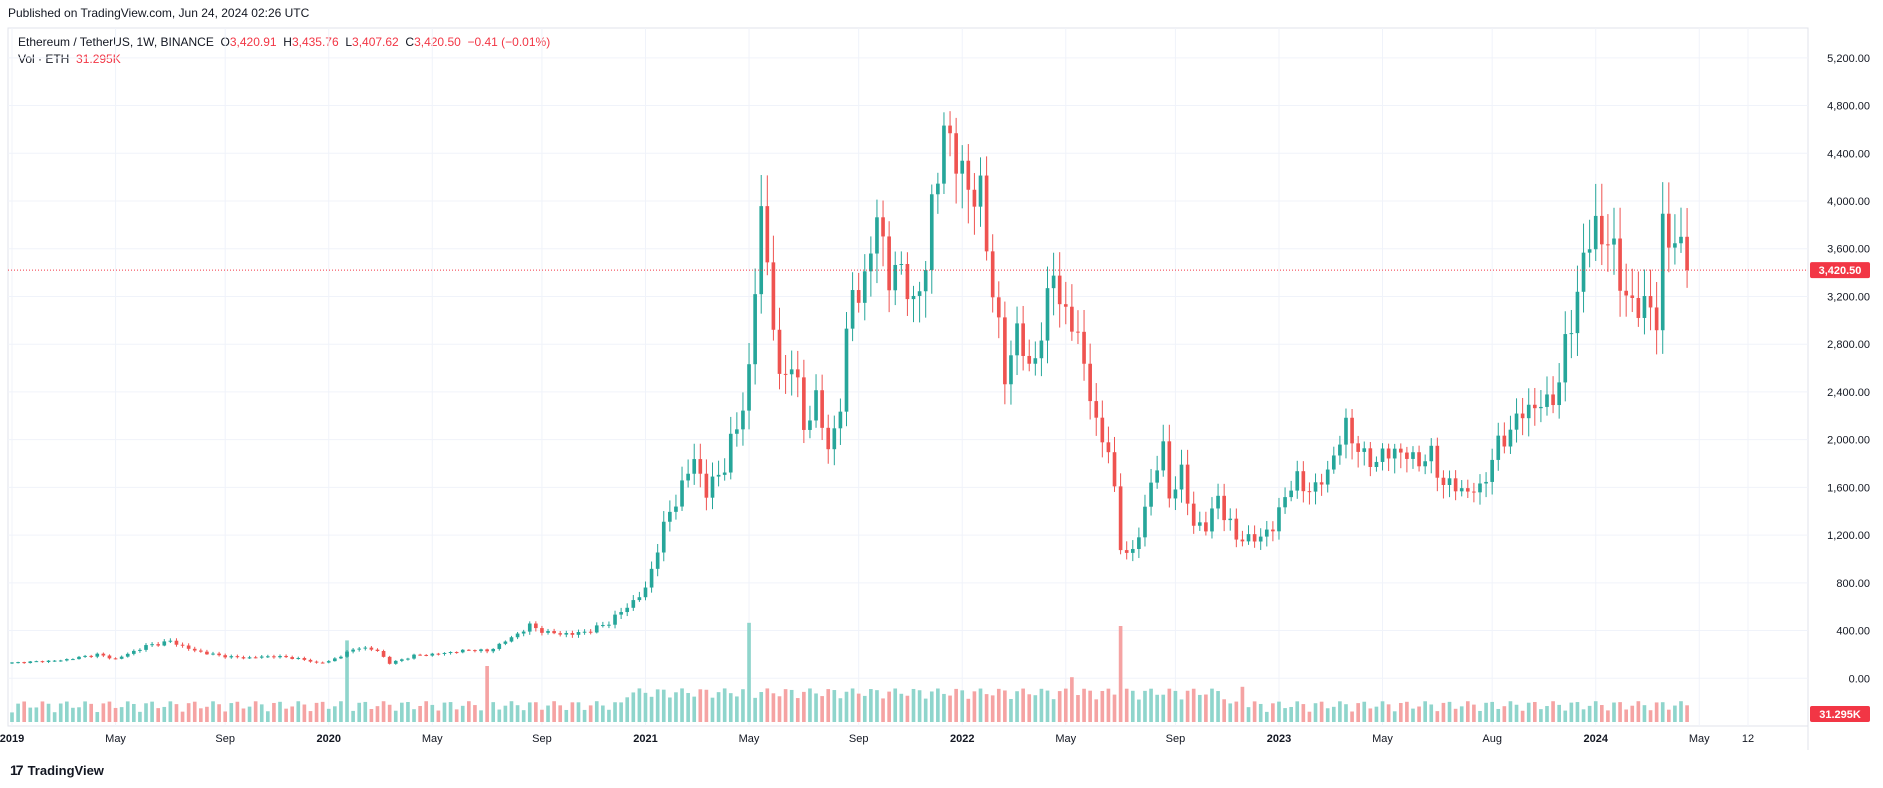  Describe the element at coordinates (1848, 202) in the screenshot. I see `y-tick-label: 4,000.00` at that location.